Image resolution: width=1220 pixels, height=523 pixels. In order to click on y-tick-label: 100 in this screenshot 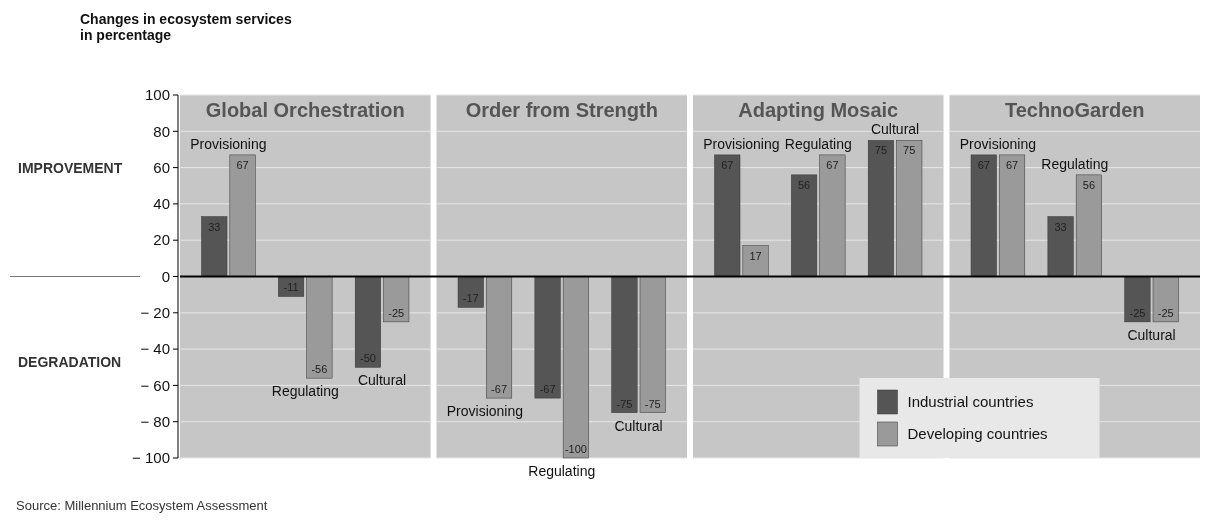, I will do `click(157, 95)`.